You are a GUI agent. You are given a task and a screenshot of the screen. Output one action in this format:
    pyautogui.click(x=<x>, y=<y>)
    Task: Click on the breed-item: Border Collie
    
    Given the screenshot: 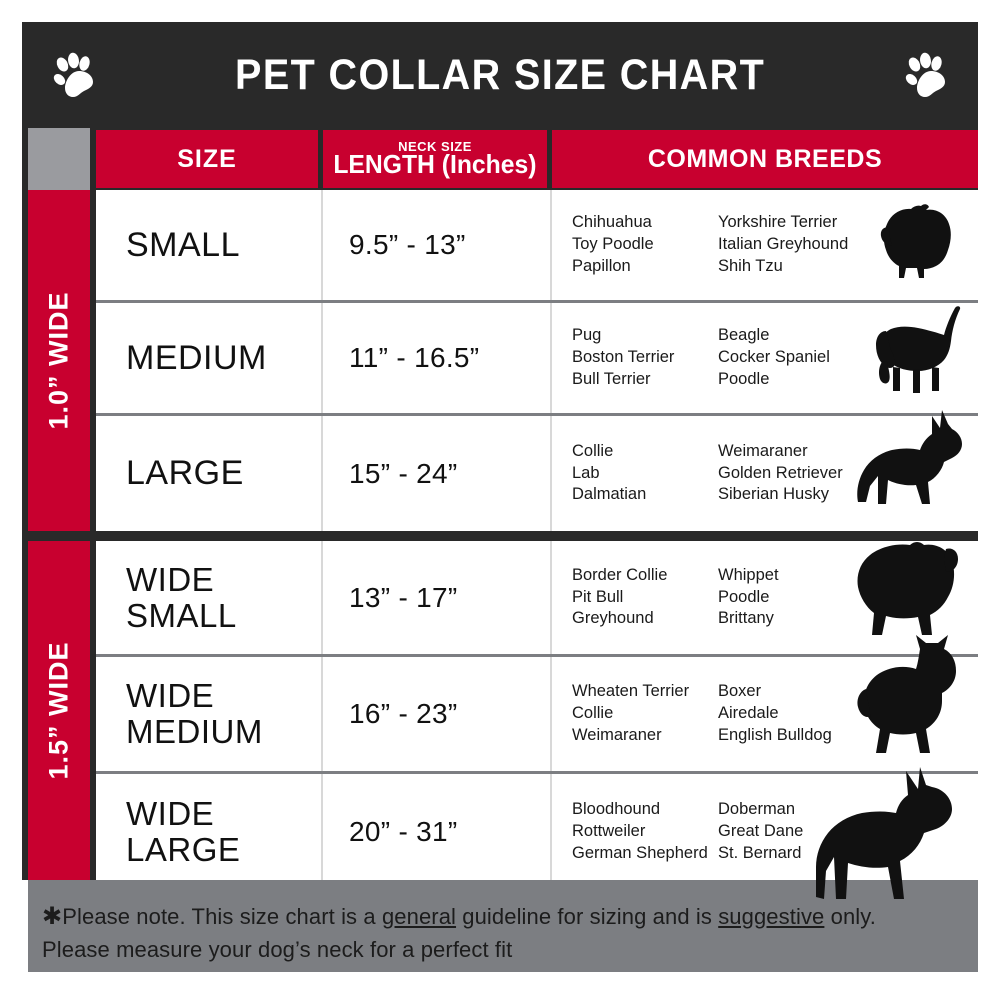 What is the action you would take?
    pyautogui.click(x=620, y=574)
    